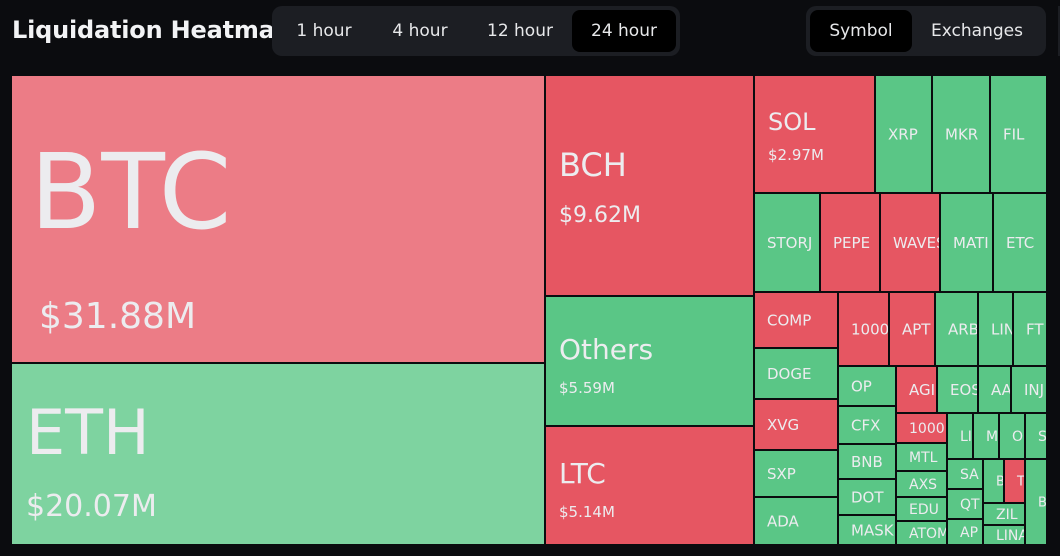  I want to click on tile-mkr-7: MKR, so click(961, 134).